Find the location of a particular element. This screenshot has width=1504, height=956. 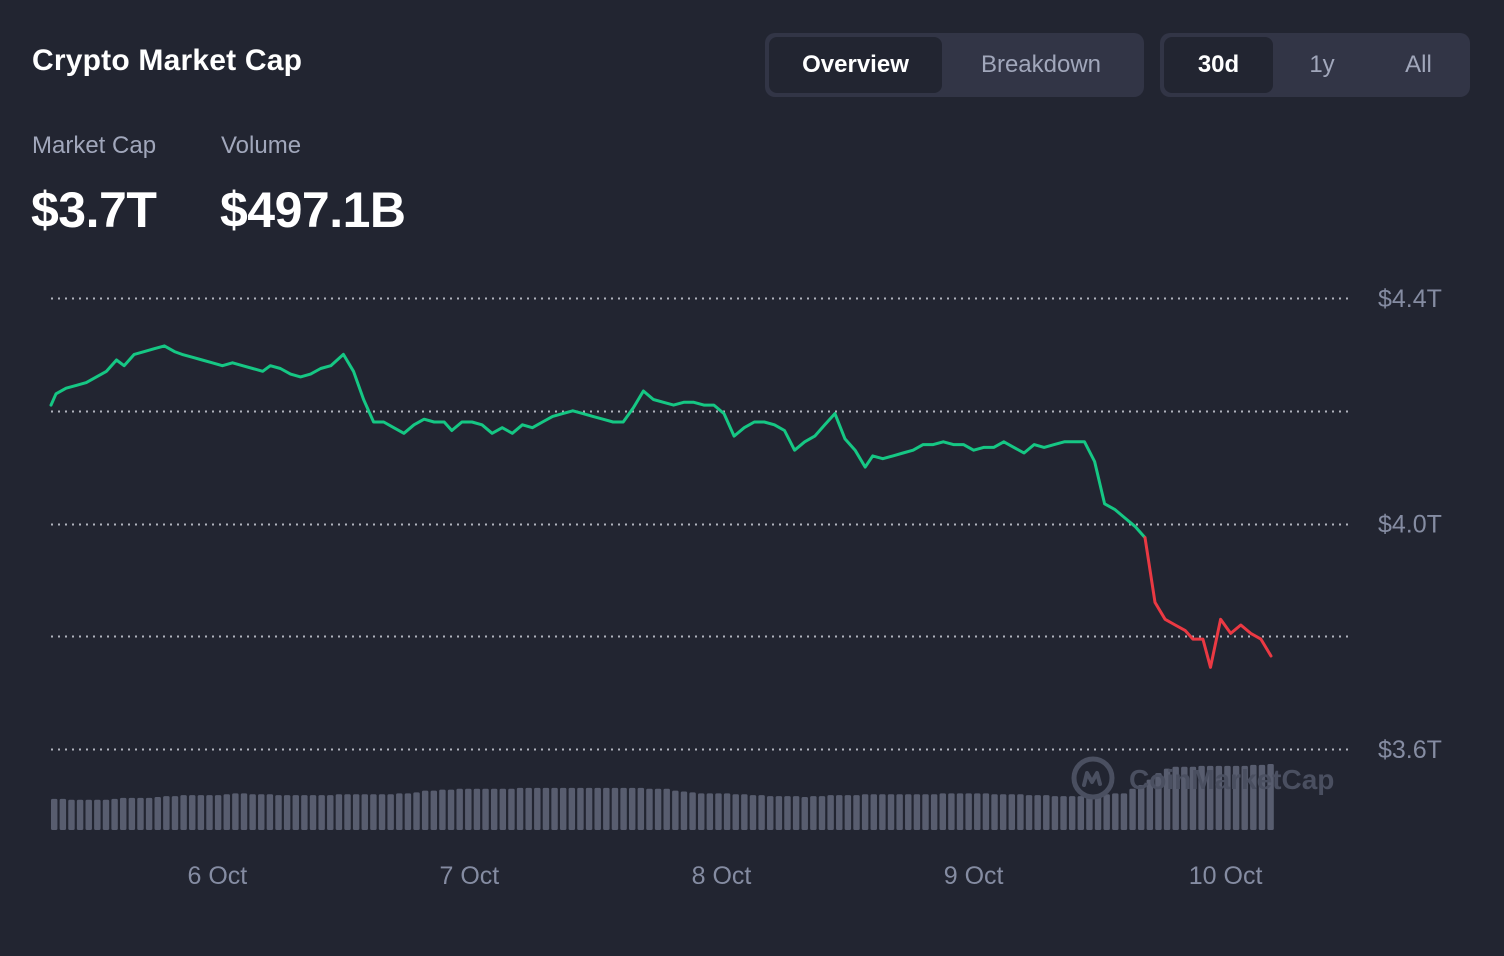

watermark-text: CoinMarketCap is located at coordinates (1231, 779).